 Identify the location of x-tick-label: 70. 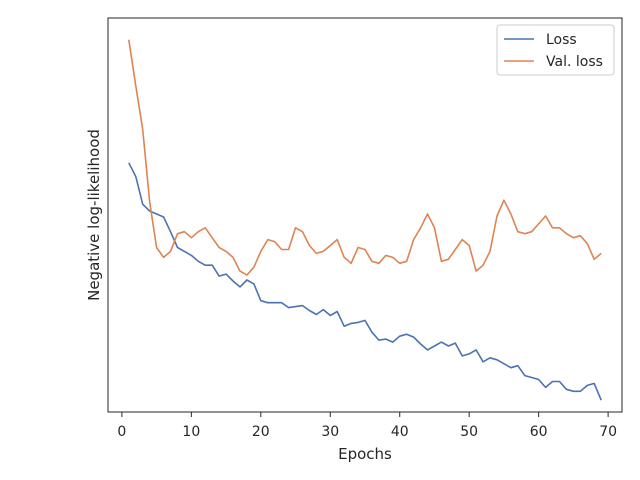
(608, 432).